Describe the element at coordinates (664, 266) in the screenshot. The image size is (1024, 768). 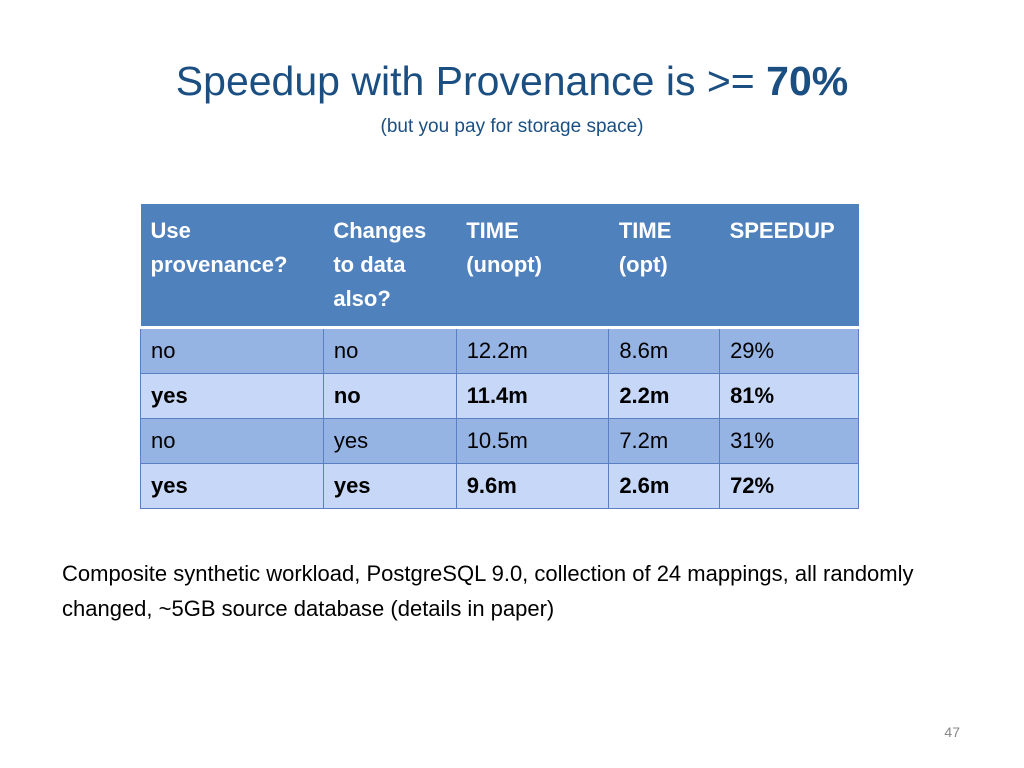
I see `header-cell: TIME (opt)` at that location.